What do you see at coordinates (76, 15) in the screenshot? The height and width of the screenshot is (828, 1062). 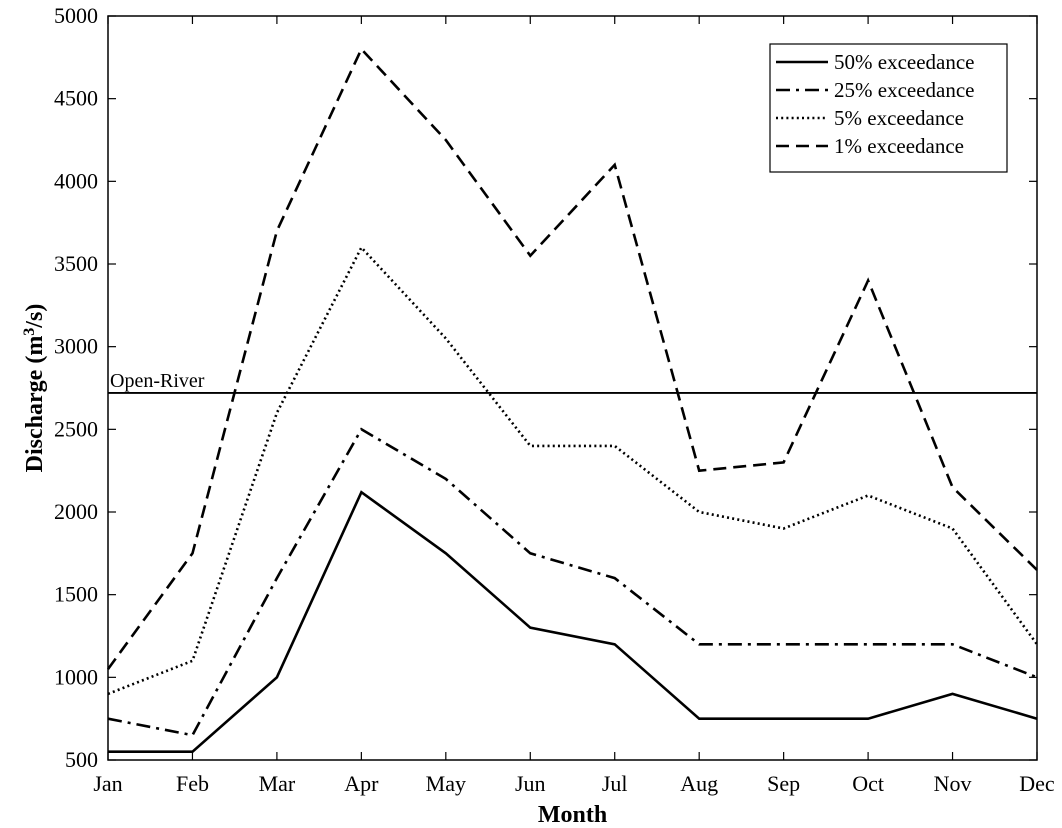 I see `y-tick-label: 5000` at bounding box center [76, 15].